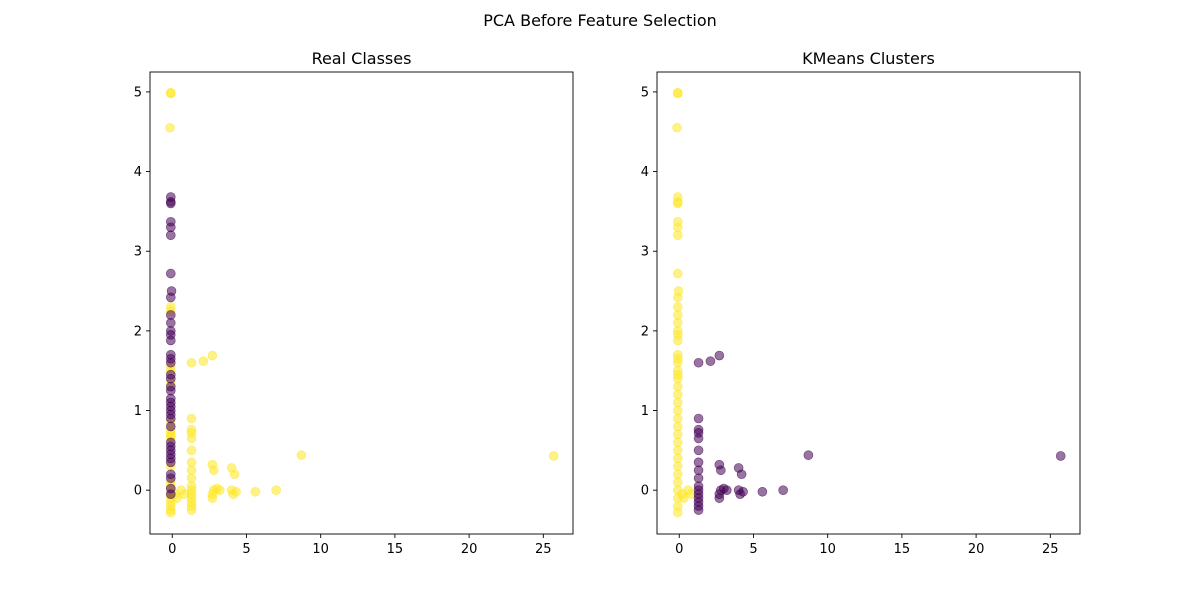  I want to click on figure-suptitle: PCA Before Feature Selection, so click(600, 20).